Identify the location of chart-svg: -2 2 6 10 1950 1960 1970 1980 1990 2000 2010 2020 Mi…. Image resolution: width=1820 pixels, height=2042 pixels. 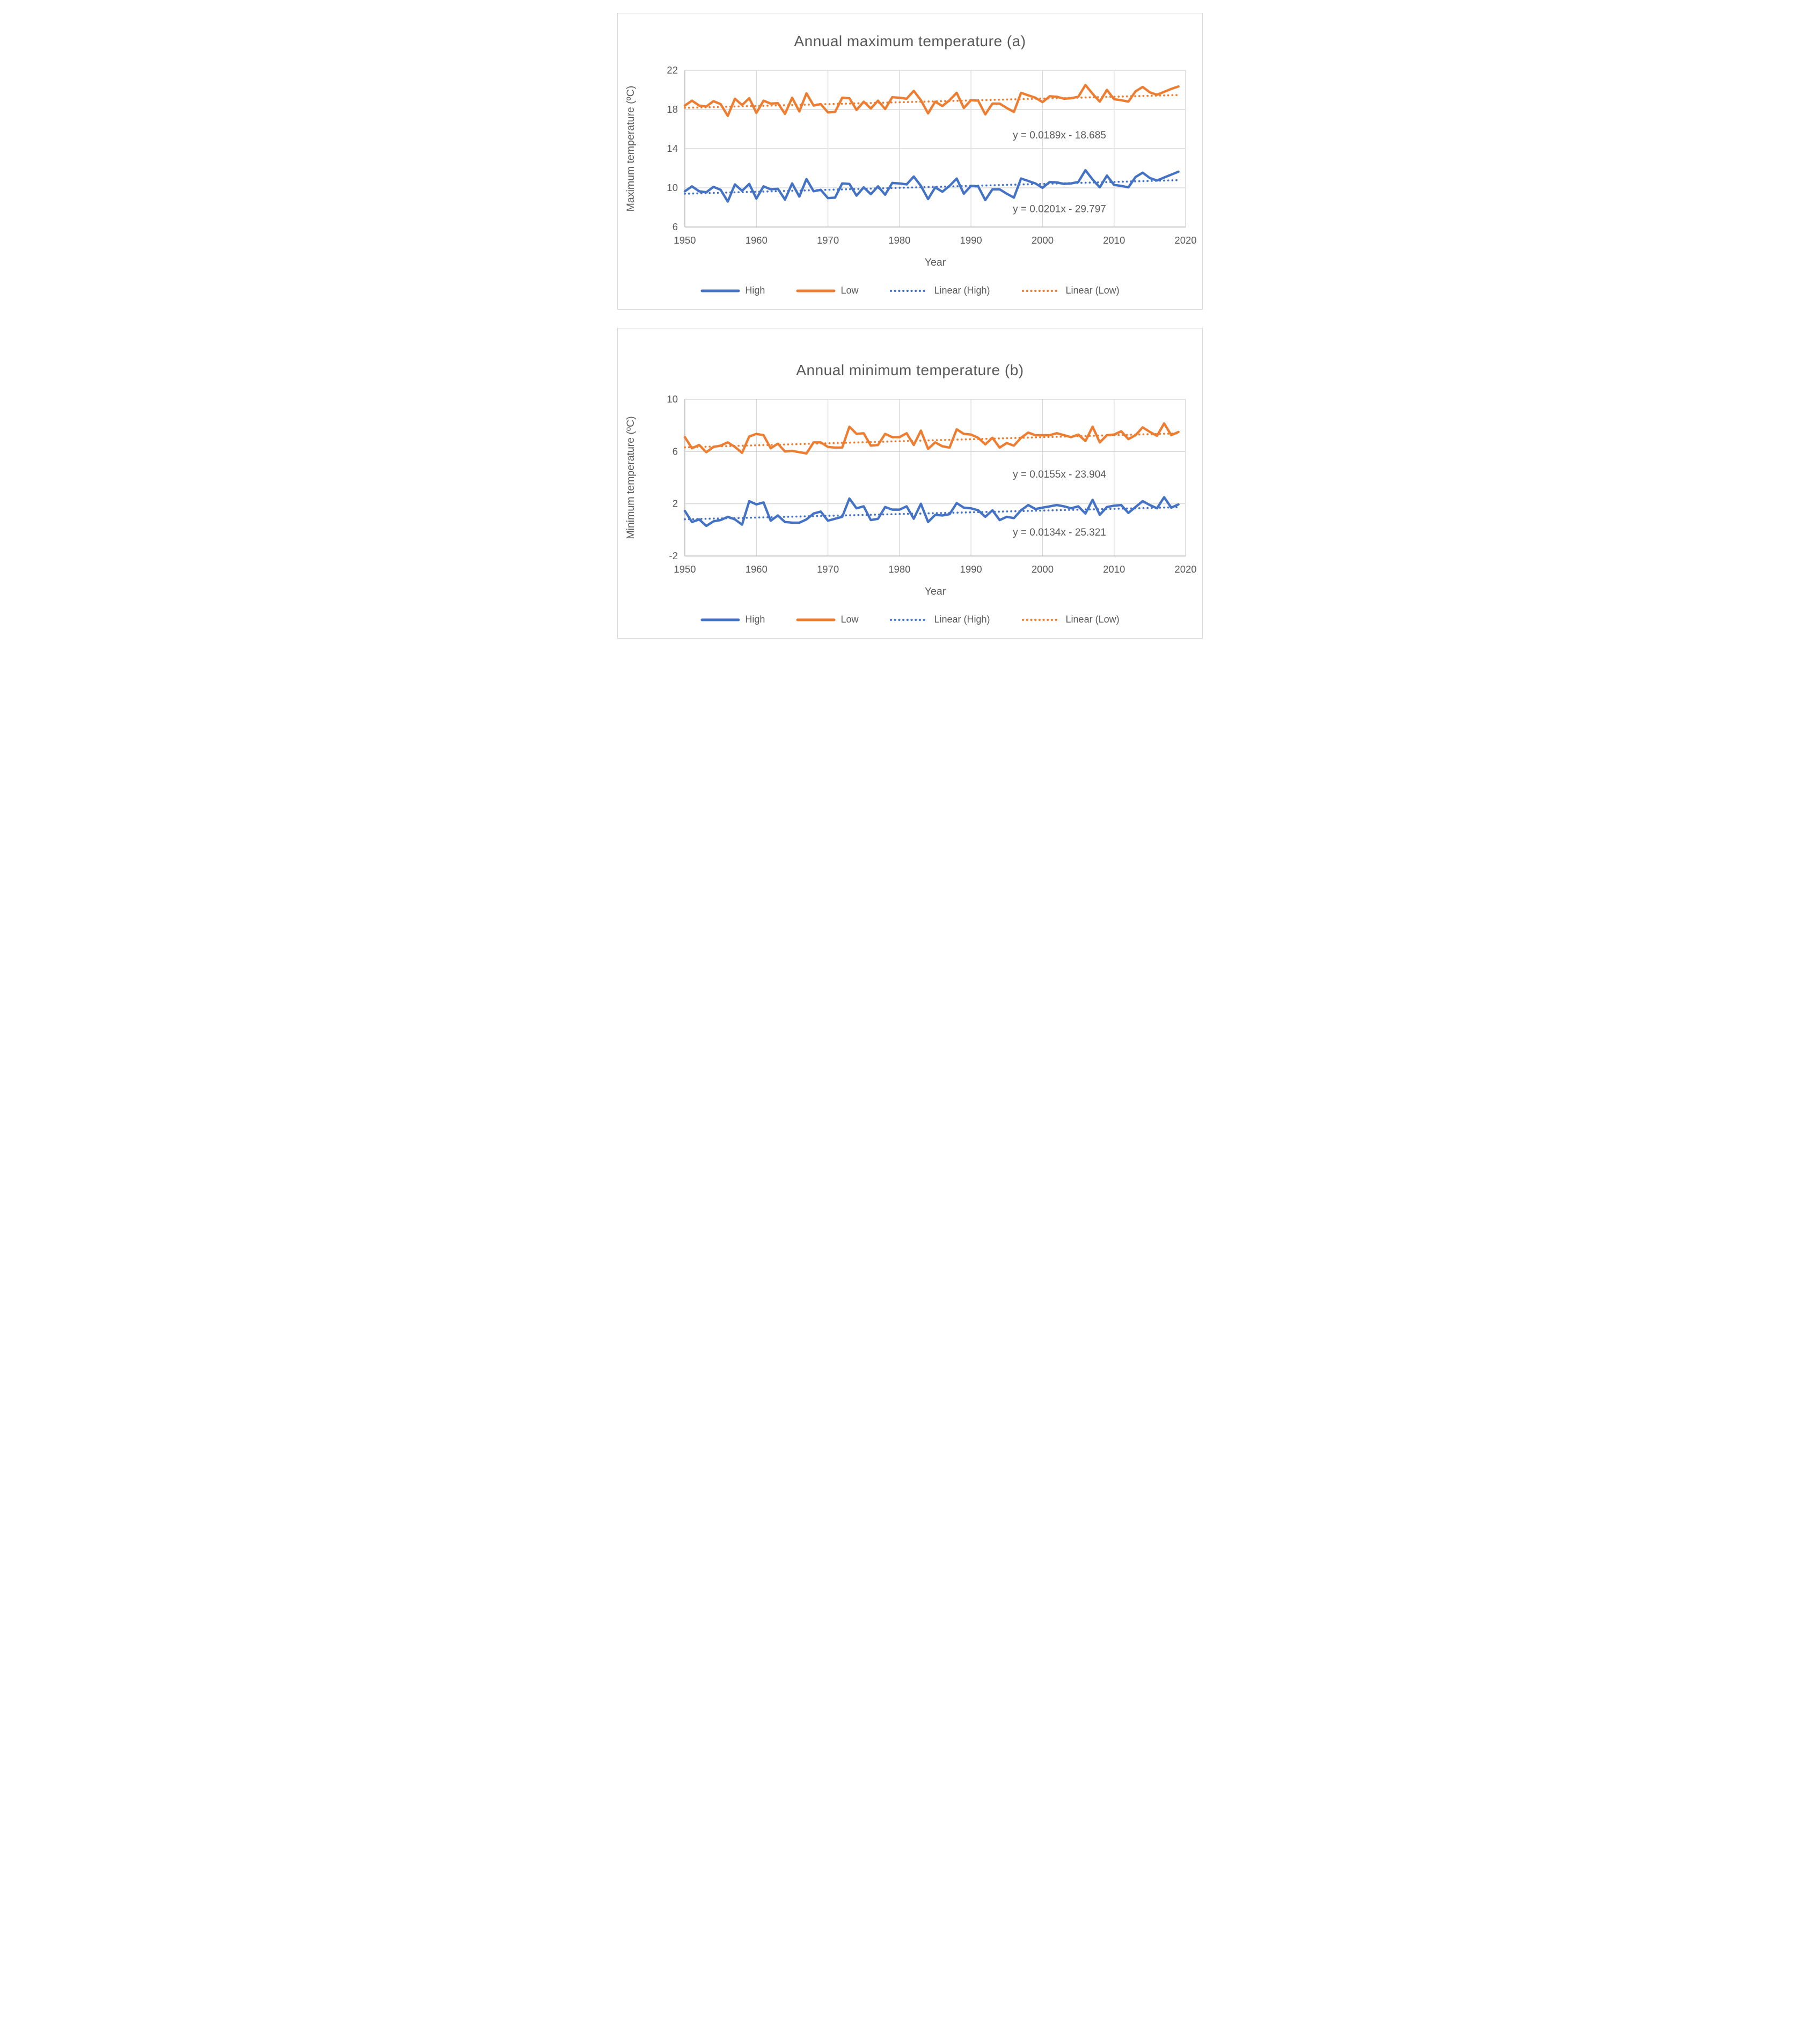
(911, 495).